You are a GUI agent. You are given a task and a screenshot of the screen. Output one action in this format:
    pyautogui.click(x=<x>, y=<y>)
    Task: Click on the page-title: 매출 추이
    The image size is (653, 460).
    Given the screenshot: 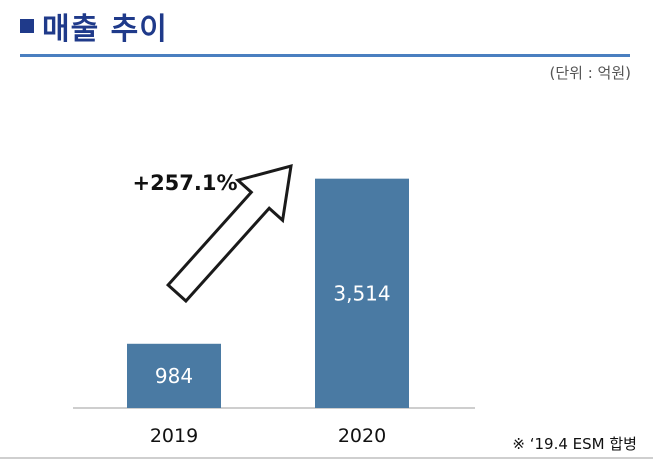 What is the action you would take?
    pyautogui.click(x=105, y=29)
    